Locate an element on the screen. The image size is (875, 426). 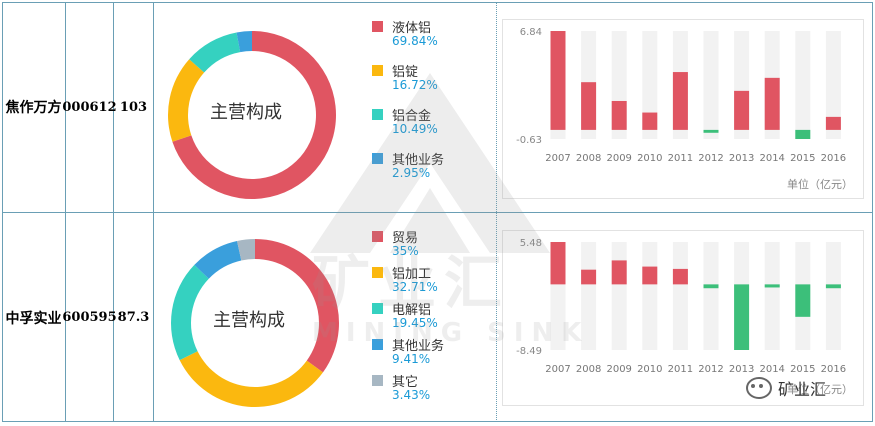
stock-code: 600595 is located at coordinates (89, 317).